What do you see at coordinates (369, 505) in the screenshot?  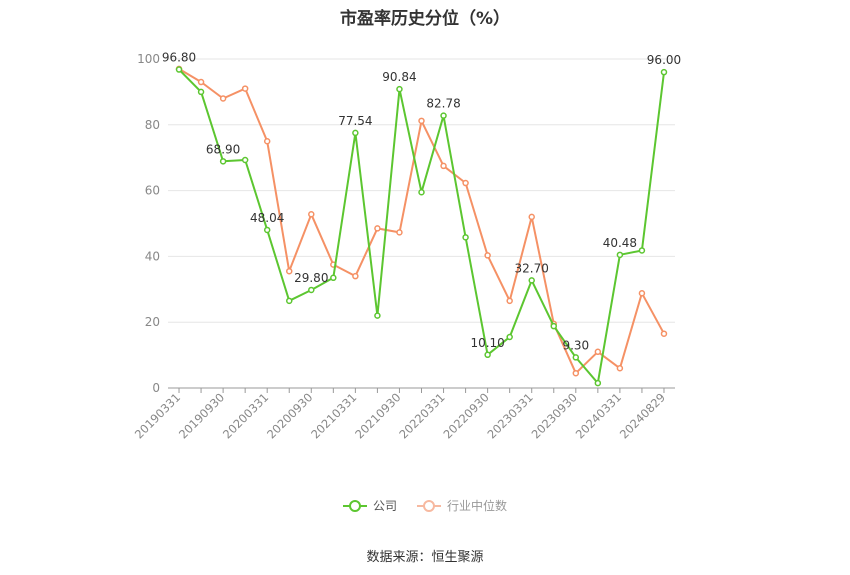 I see `legend-item-company: 公司` at bounding box center [369, 505].